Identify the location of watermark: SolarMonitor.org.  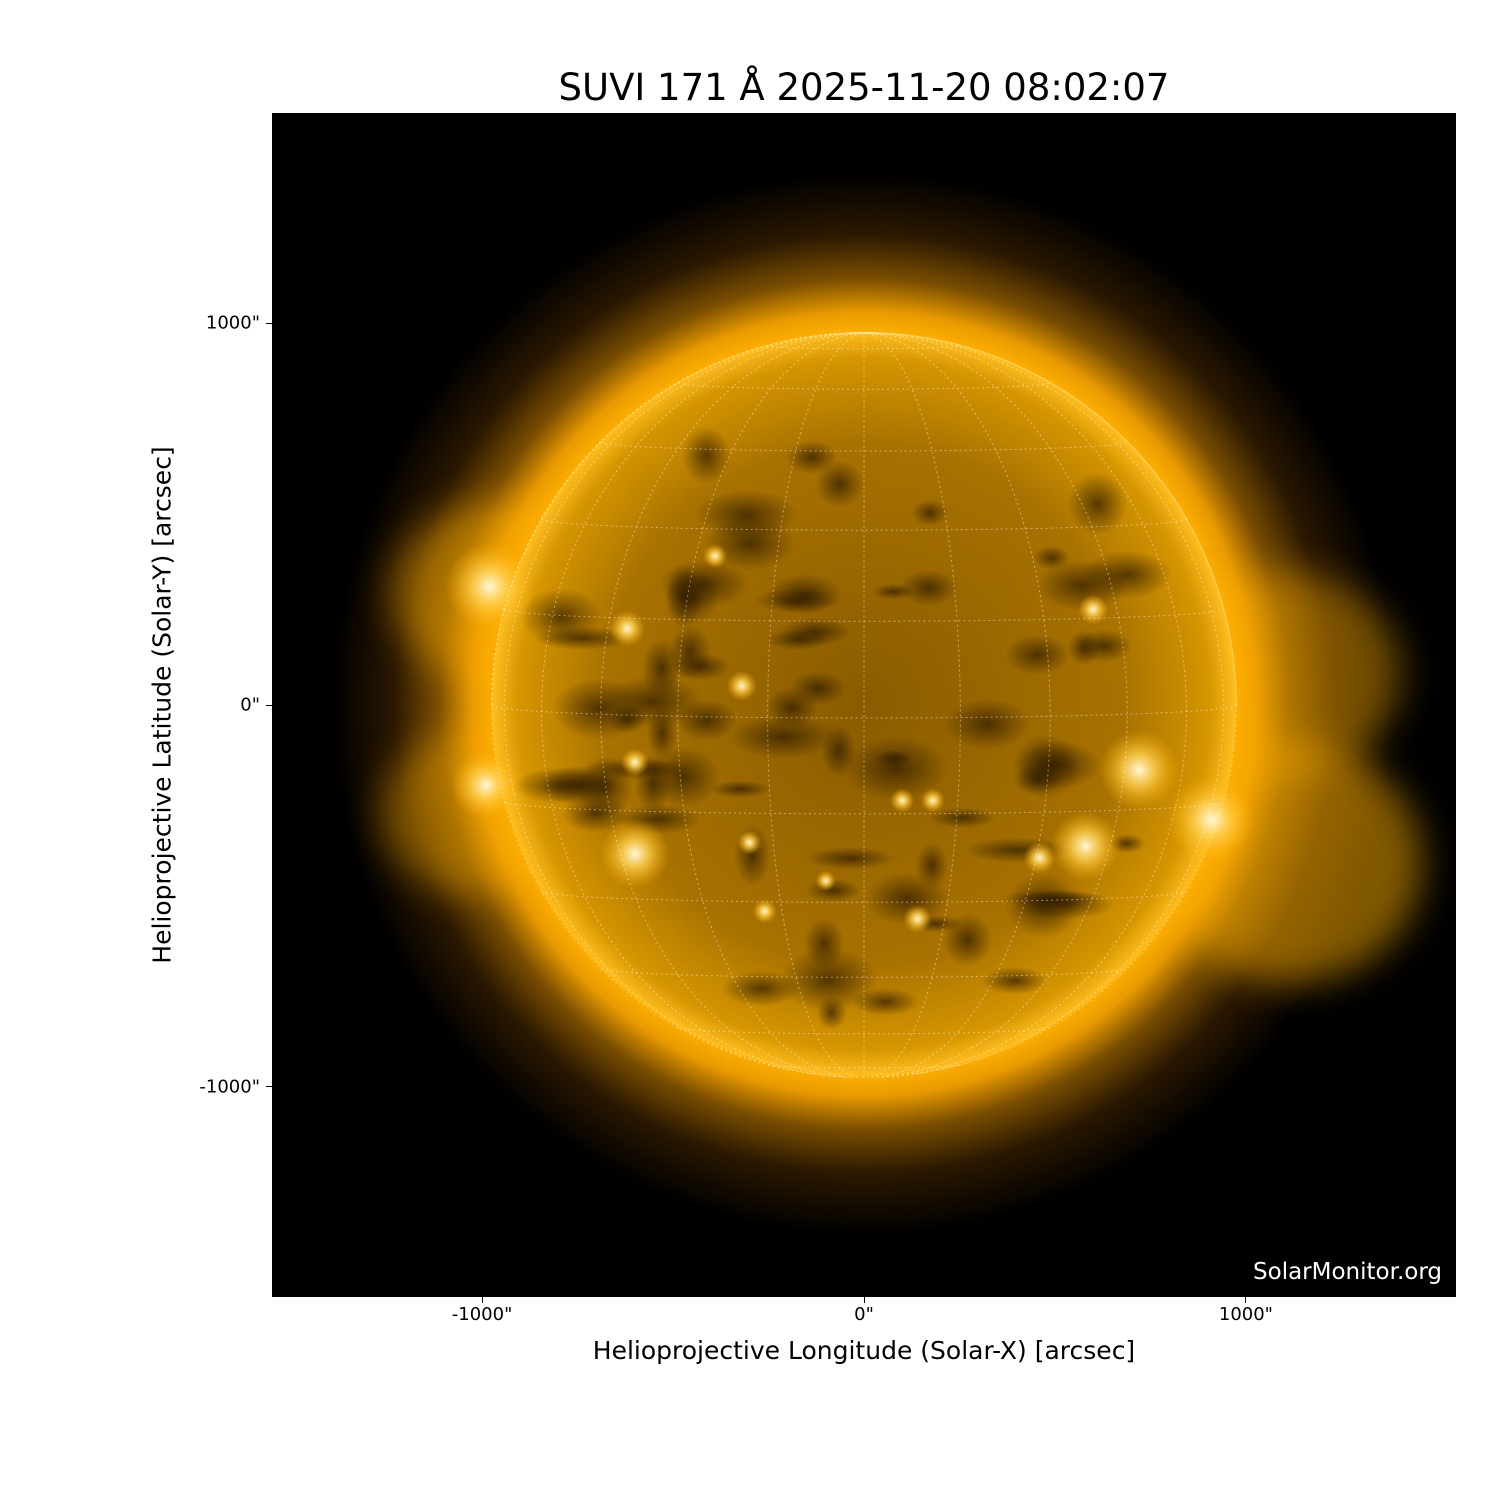
(1347, 1272).